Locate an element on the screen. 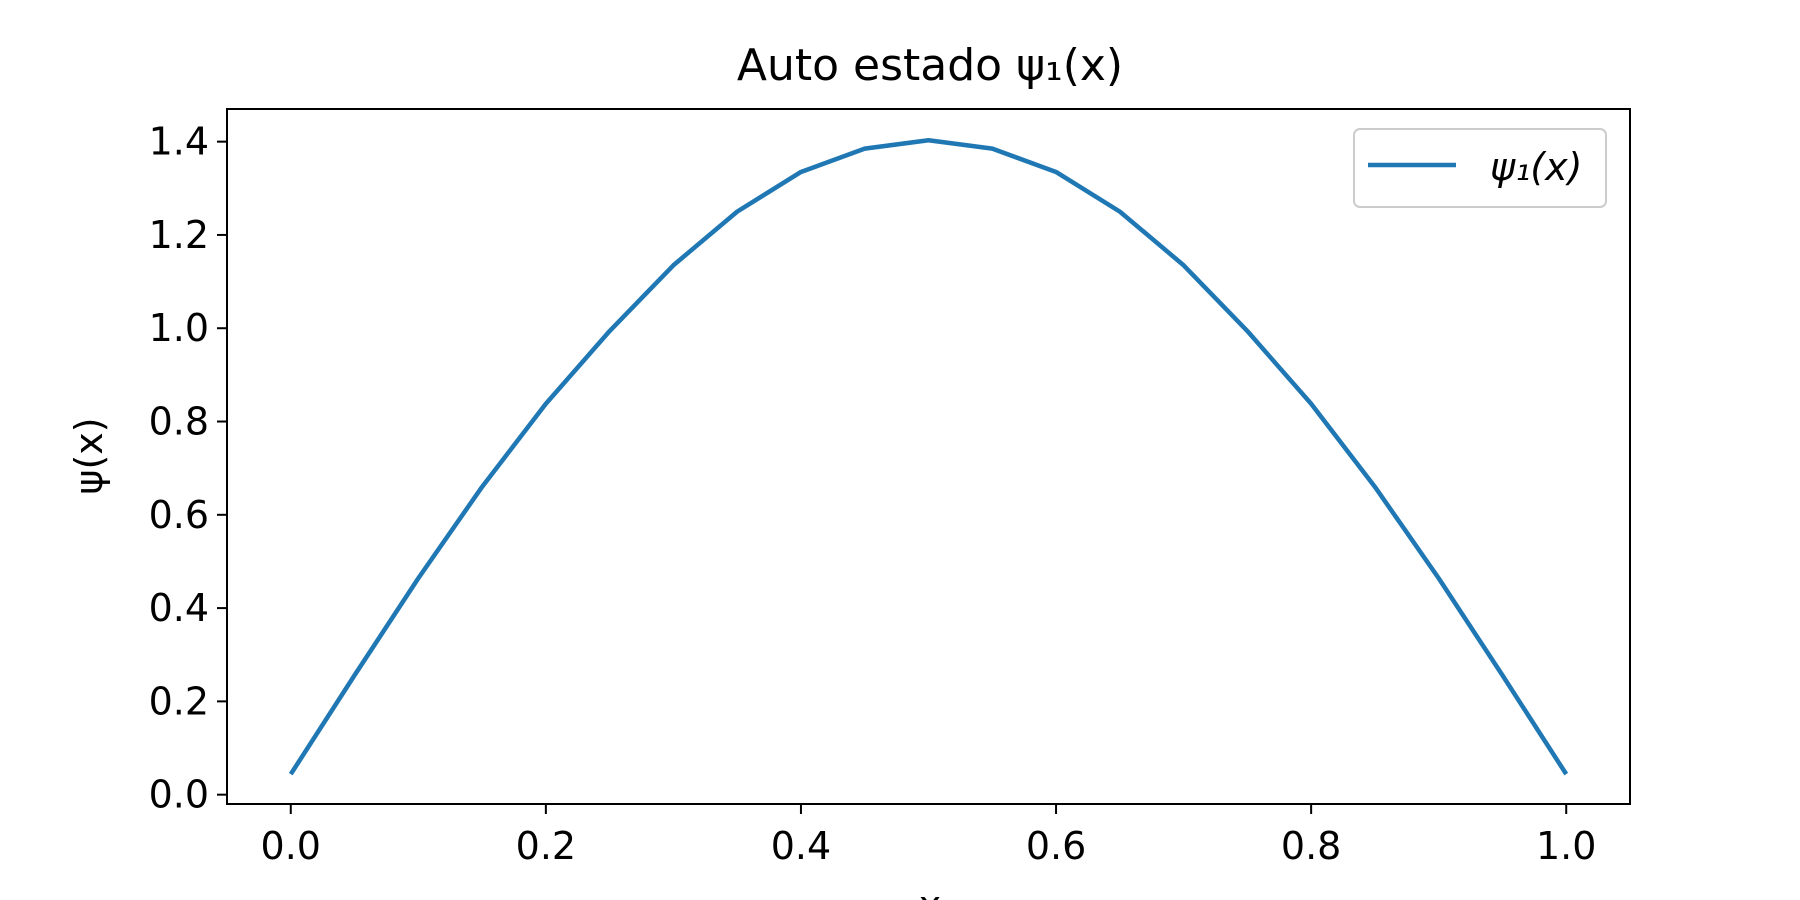 This screenshot has width=1800, height=900. x-axis-ticks: 0.0 0.2 0.4 0.6 0.8 1.0 is located at coordinates (928, 836).